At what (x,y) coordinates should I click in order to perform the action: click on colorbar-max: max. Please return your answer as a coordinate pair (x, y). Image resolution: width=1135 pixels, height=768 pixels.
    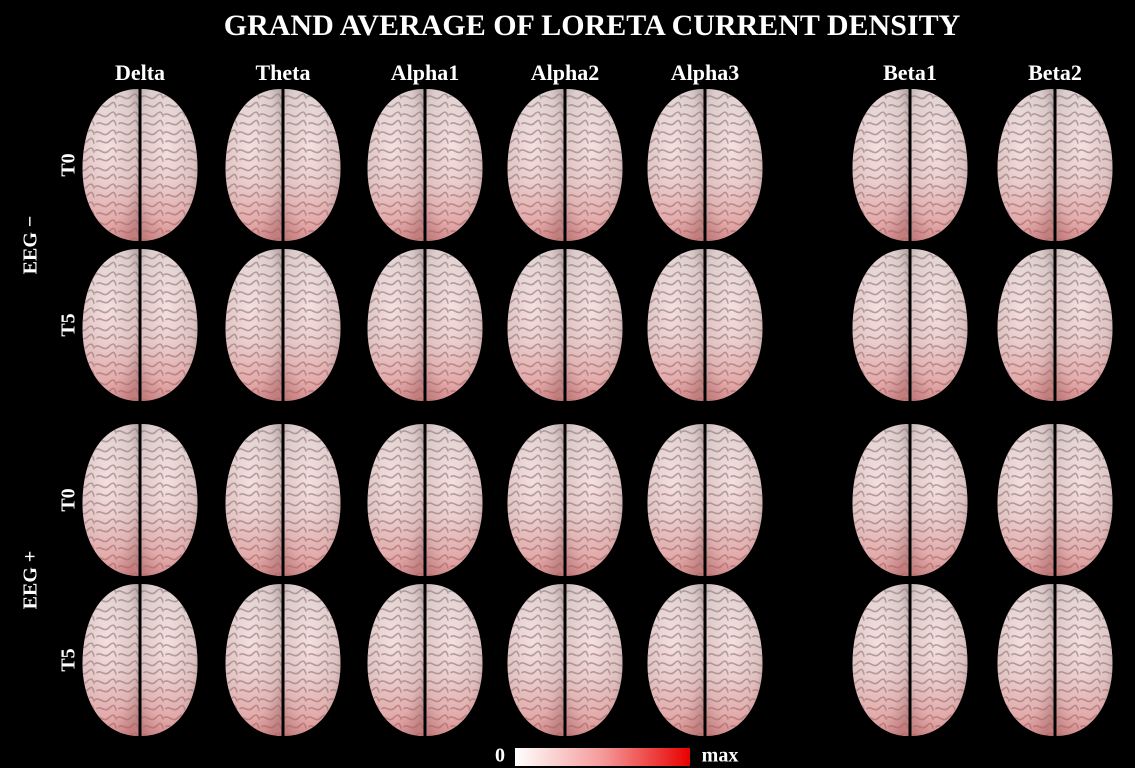
    Looking at the image, I should click on (720, 756).